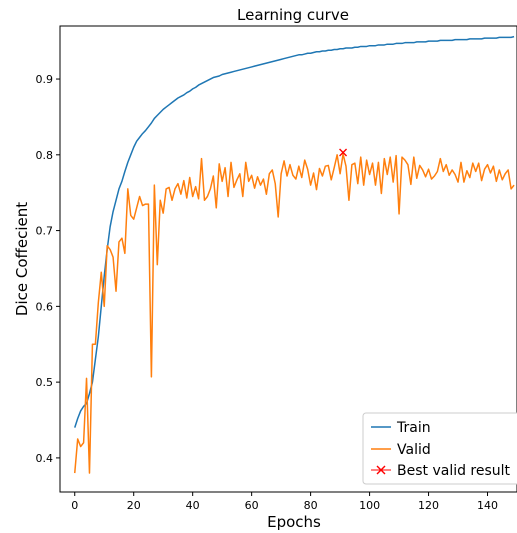 The image size is (517, 533). I want to click on legend: Train Valid Best valid result, so click(439, 448).